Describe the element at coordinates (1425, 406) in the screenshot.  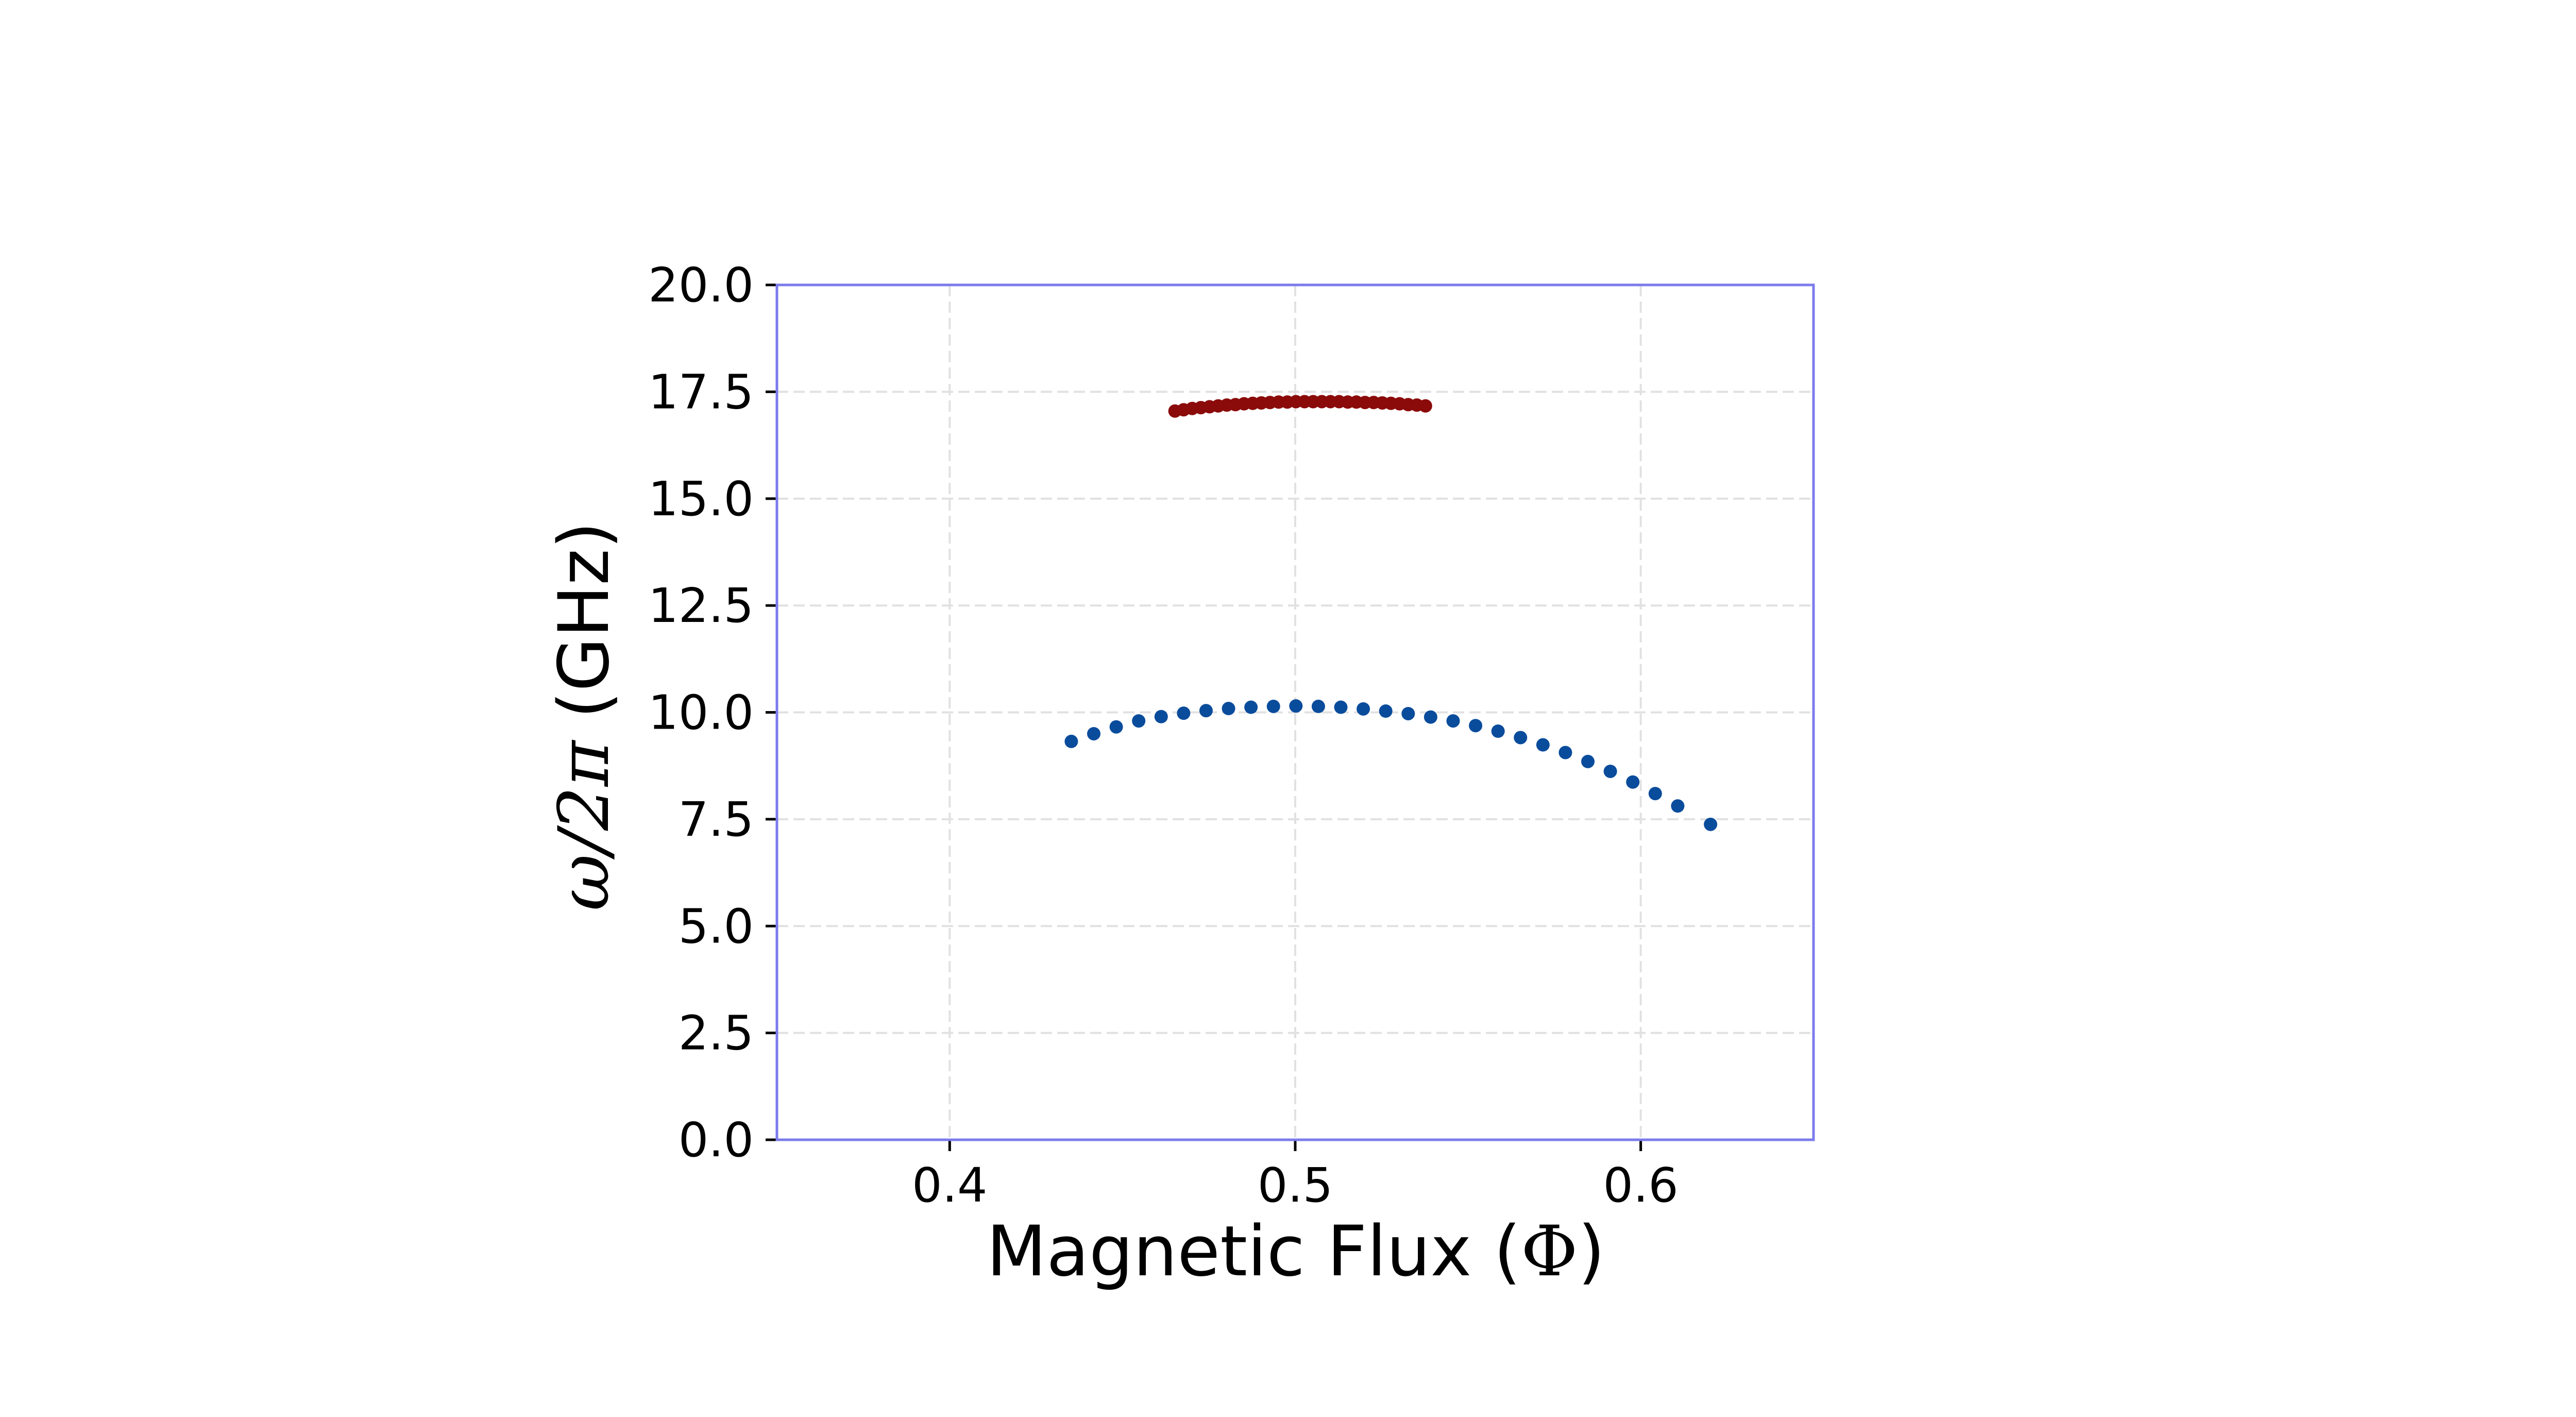
I see `series-1-point` at that location.